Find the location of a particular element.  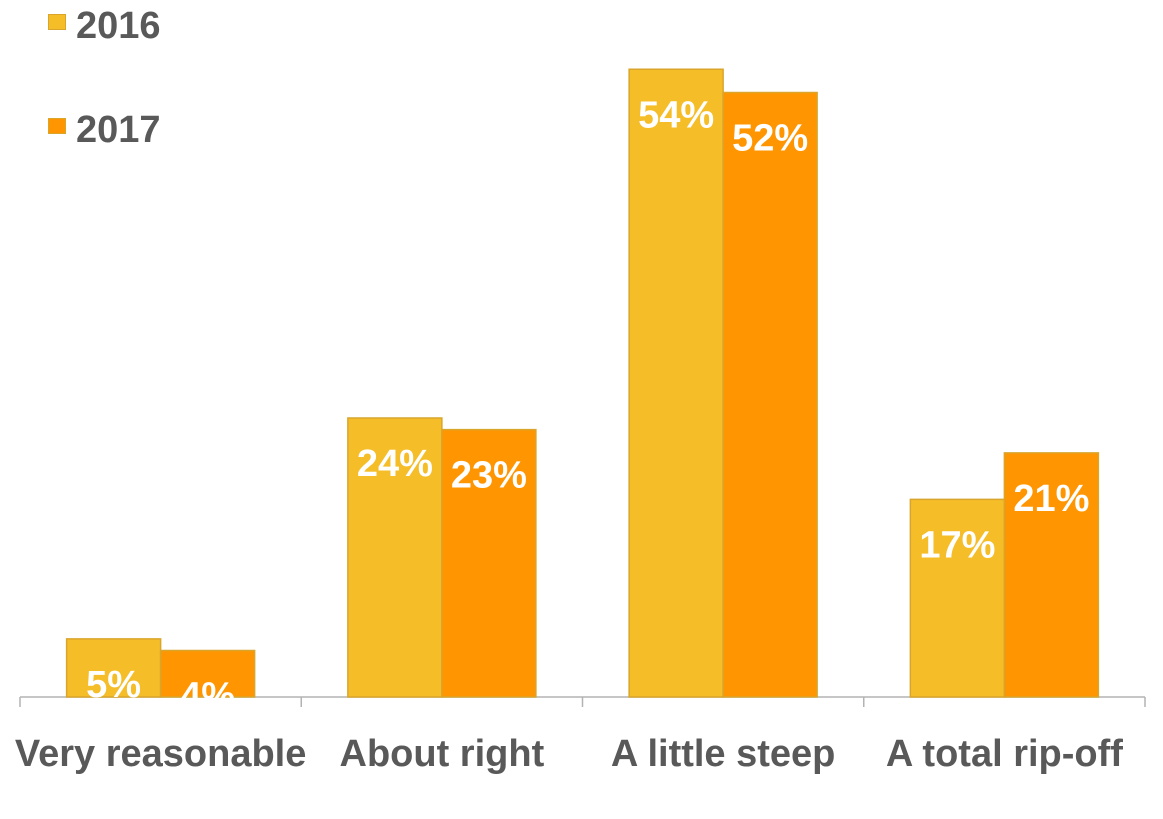

category-label: A little steep is located at coordinates (723, 754).